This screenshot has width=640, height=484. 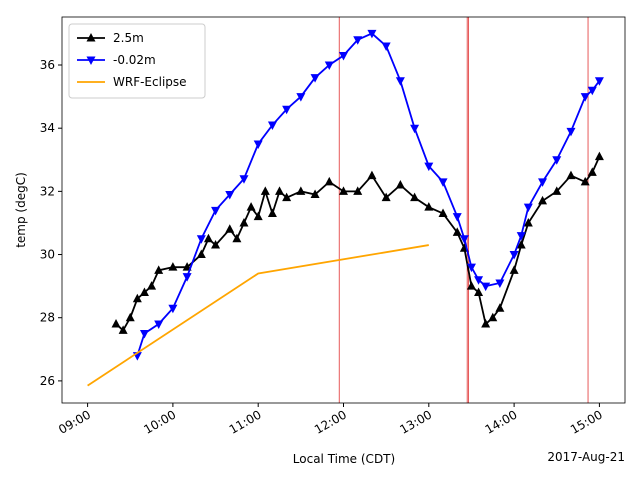 I want to click on x-tick-label: 10:00, so click(x=159, y=421).